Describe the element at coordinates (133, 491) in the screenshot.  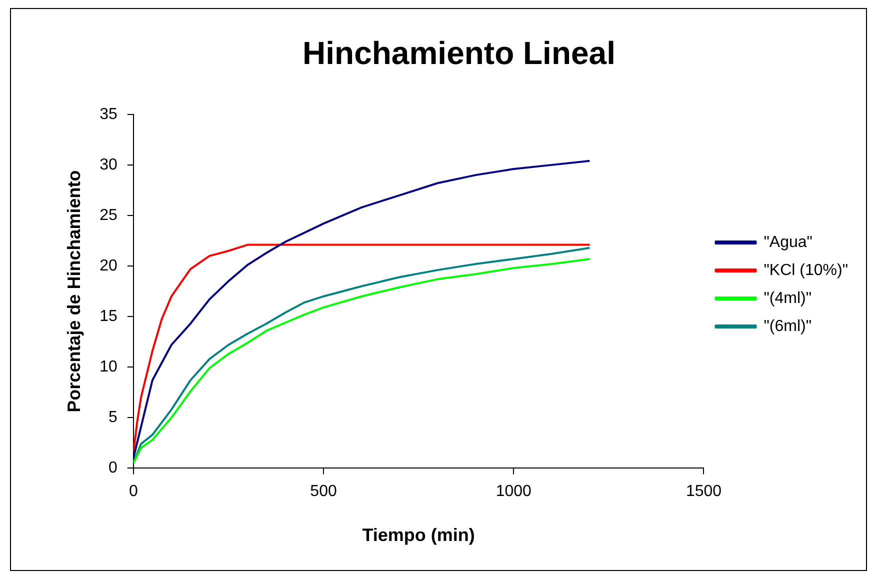
I see `x-tick-label: 0` at that location.